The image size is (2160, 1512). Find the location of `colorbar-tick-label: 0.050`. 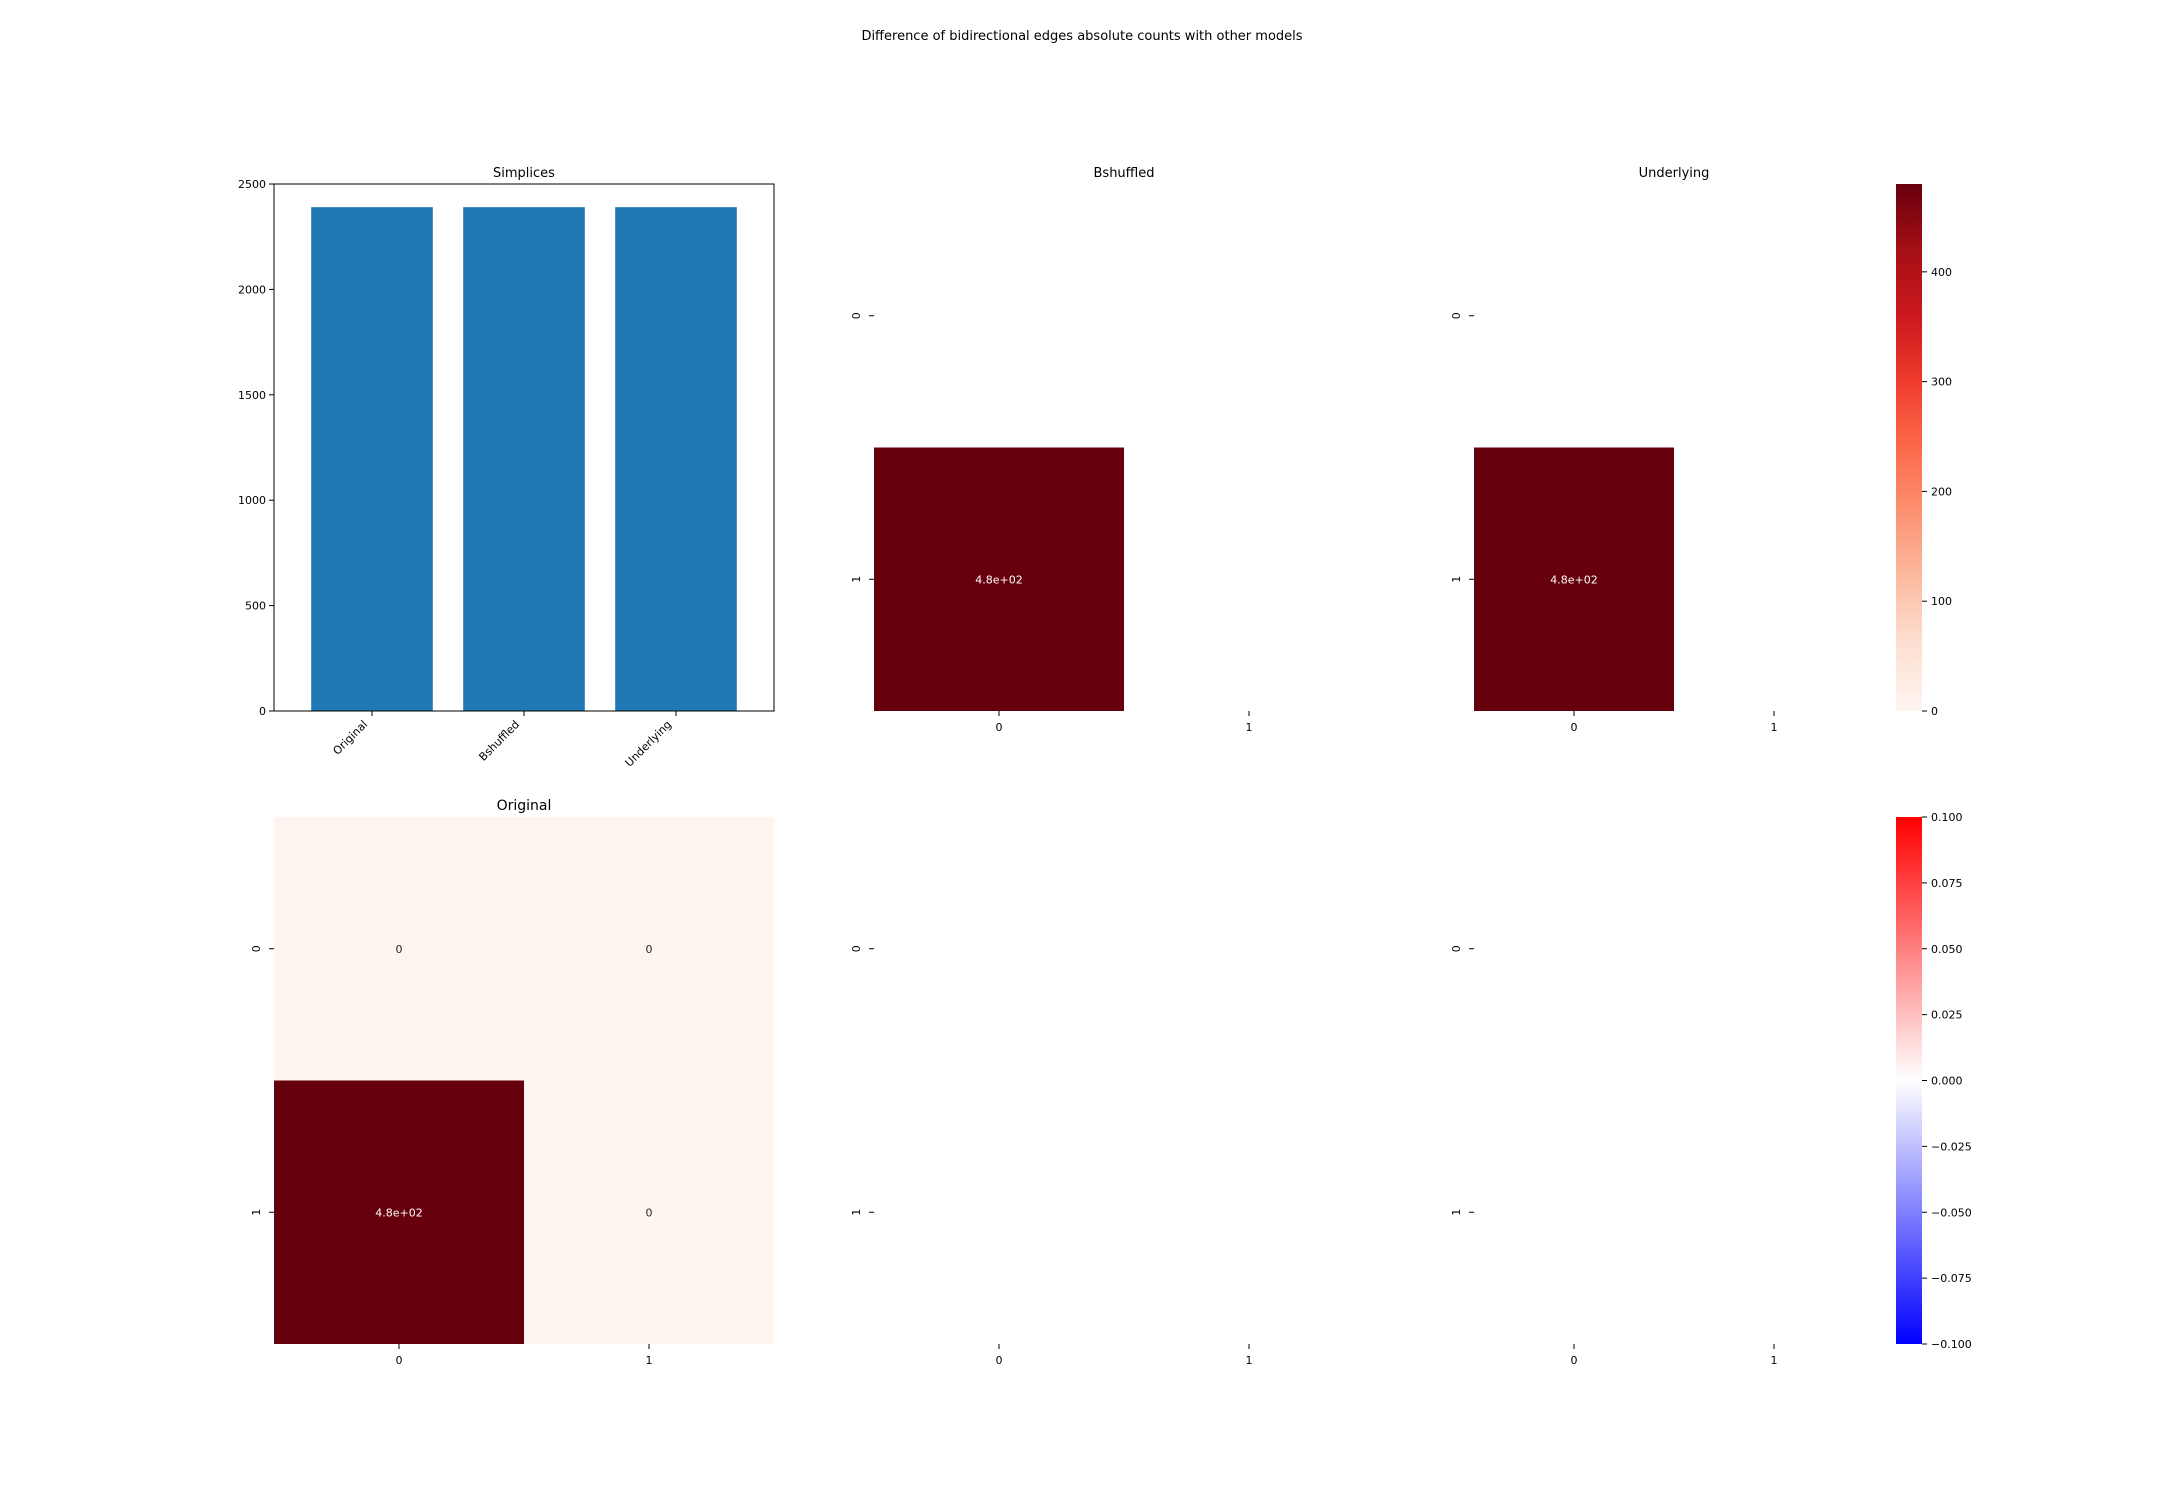

colorbar-tick-label: 0.050 is located at coordinates (1947, 949).